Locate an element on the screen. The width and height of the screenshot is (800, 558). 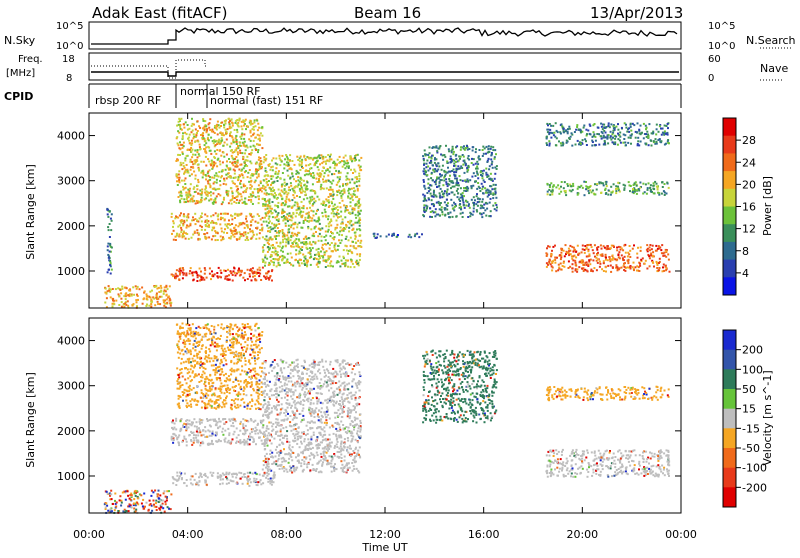
cpid-label: CPID is located at coordinates (18, 96).